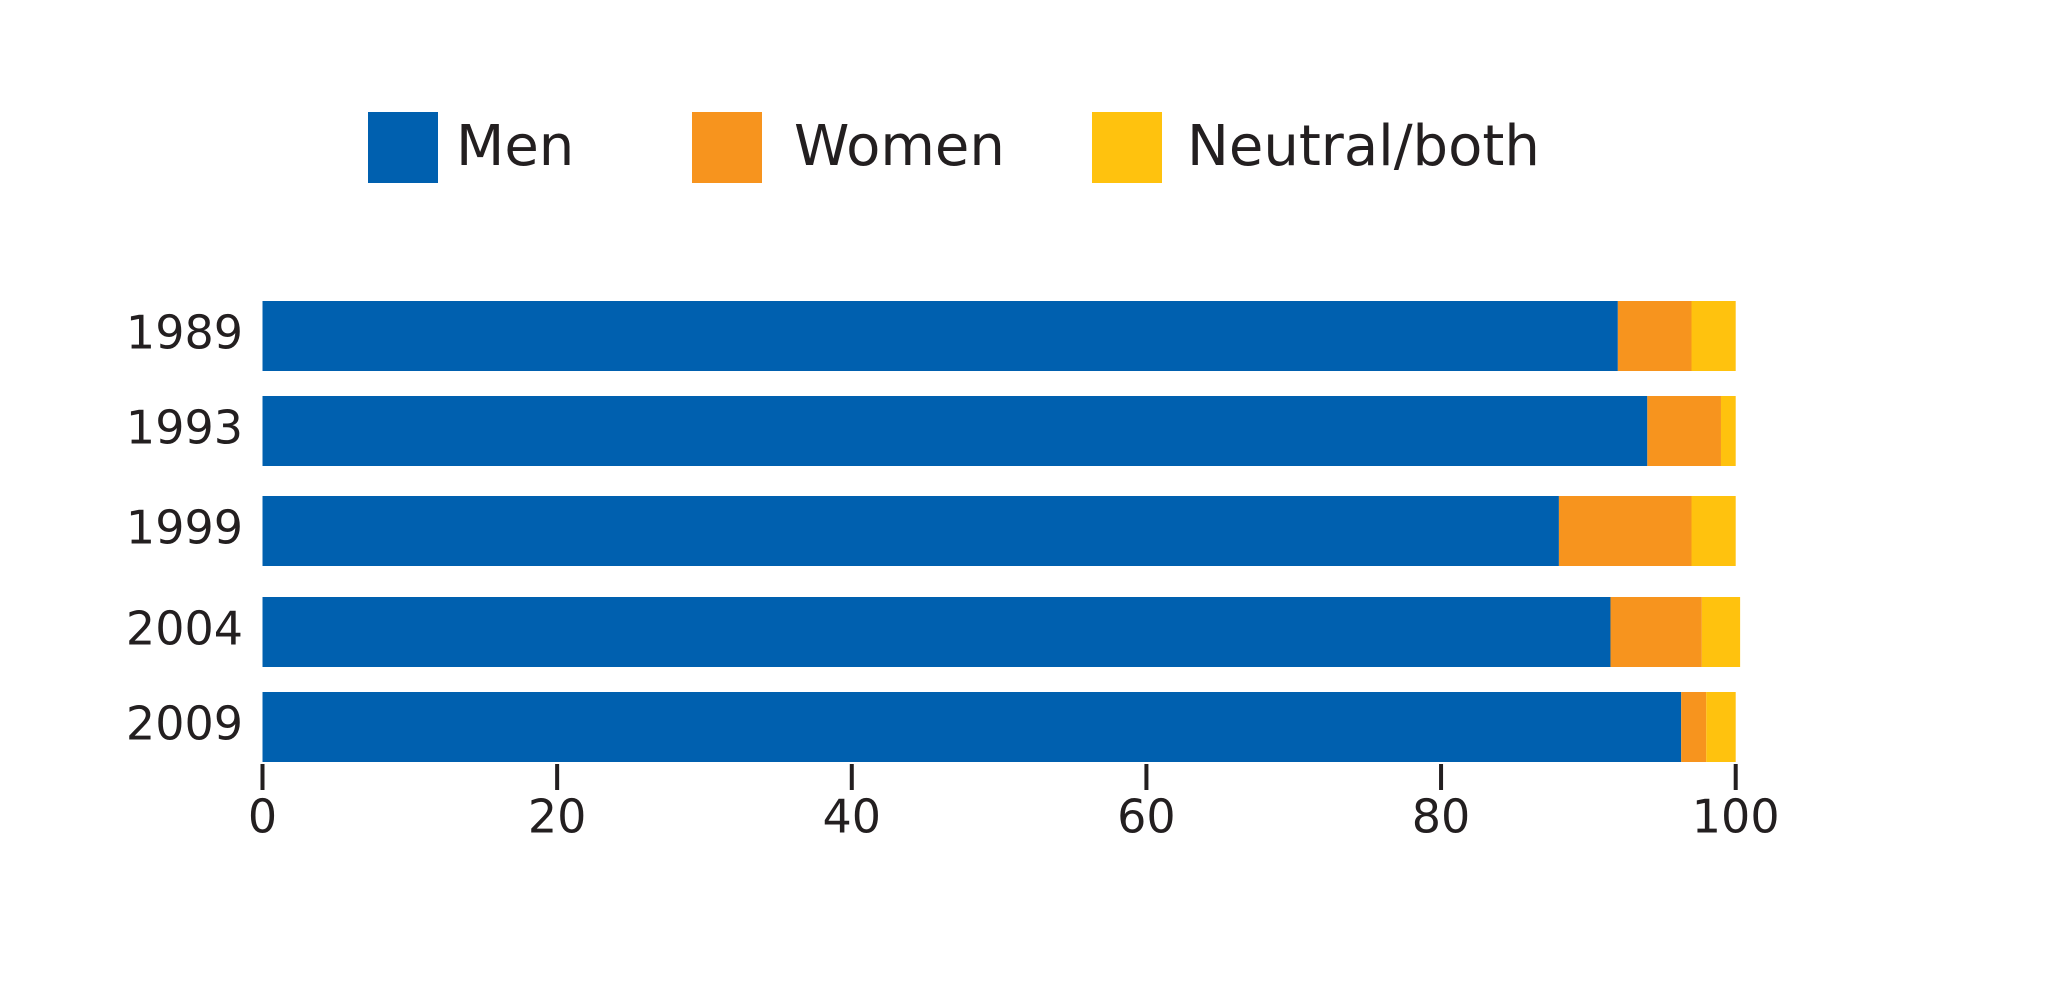  Describe the element at coordinates (184, 629) in the screenshot. I see `y-tick-label: 2004` at that location.